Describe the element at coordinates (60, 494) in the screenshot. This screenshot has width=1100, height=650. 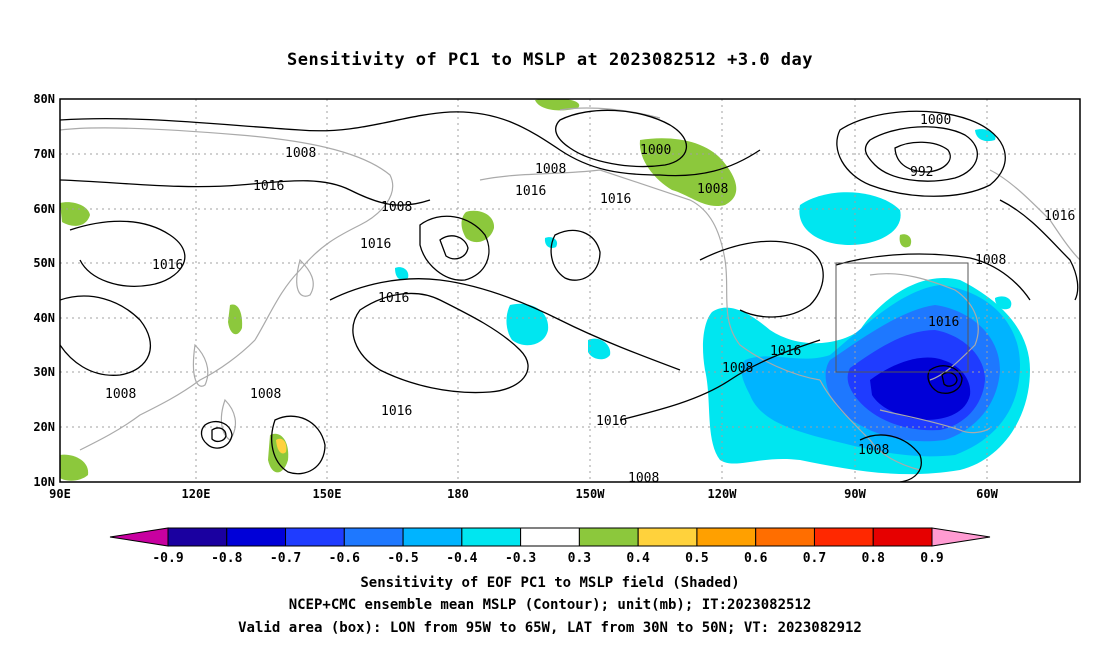
I see `lon-label: 90E` at that location.